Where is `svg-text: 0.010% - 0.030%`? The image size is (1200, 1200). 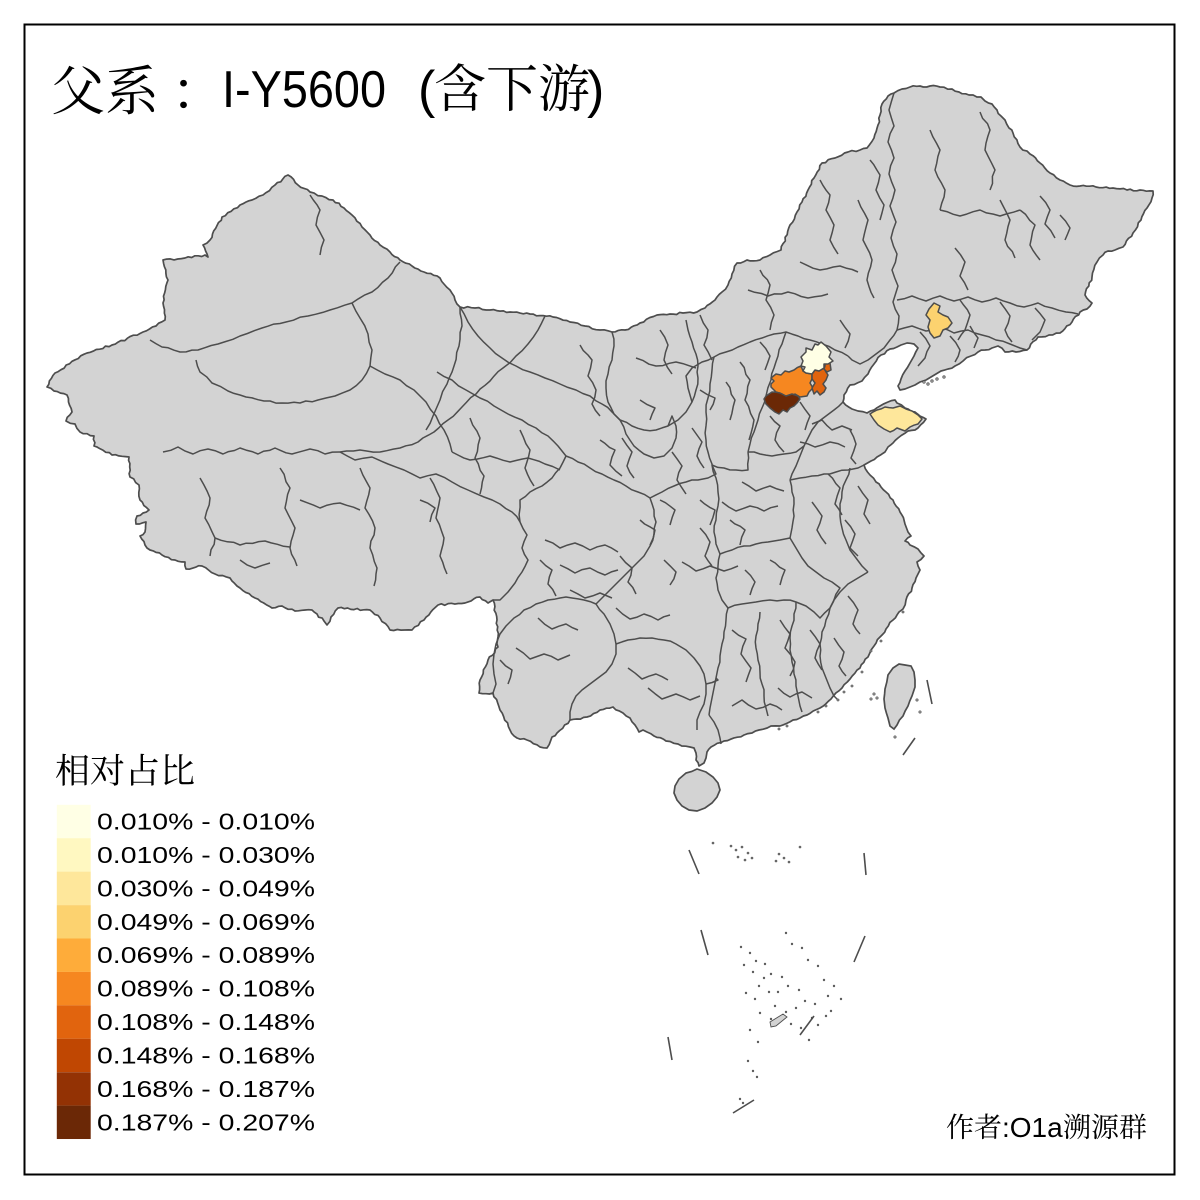 svg-text: 0.010% - 0.030% is located at coordinates (206, 855).